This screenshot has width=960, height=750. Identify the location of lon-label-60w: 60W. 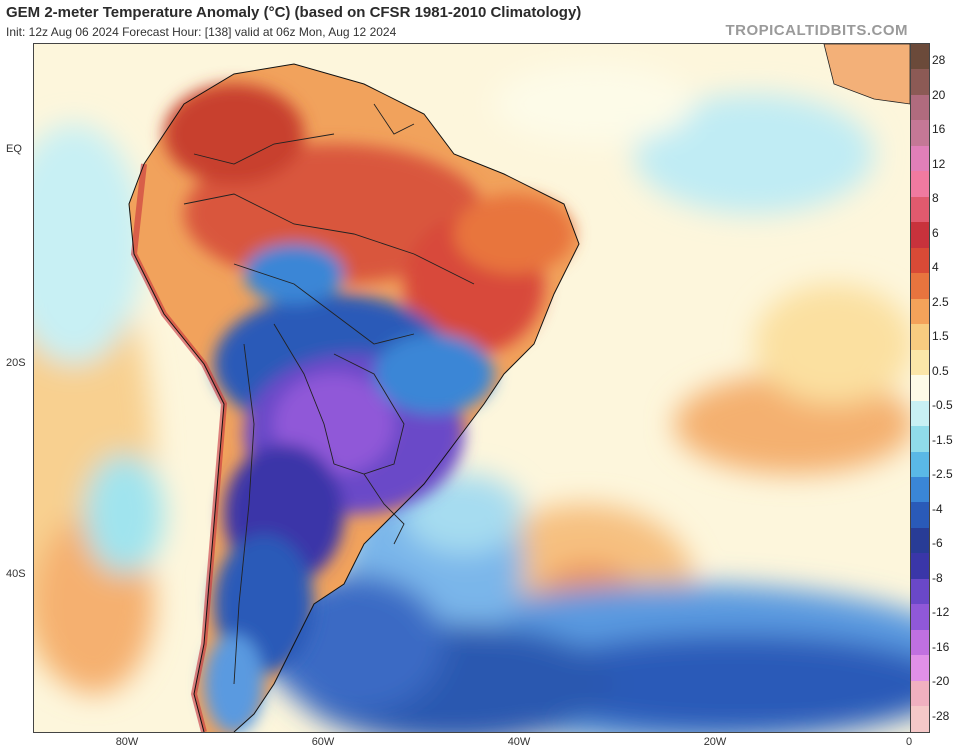
(323, 742).